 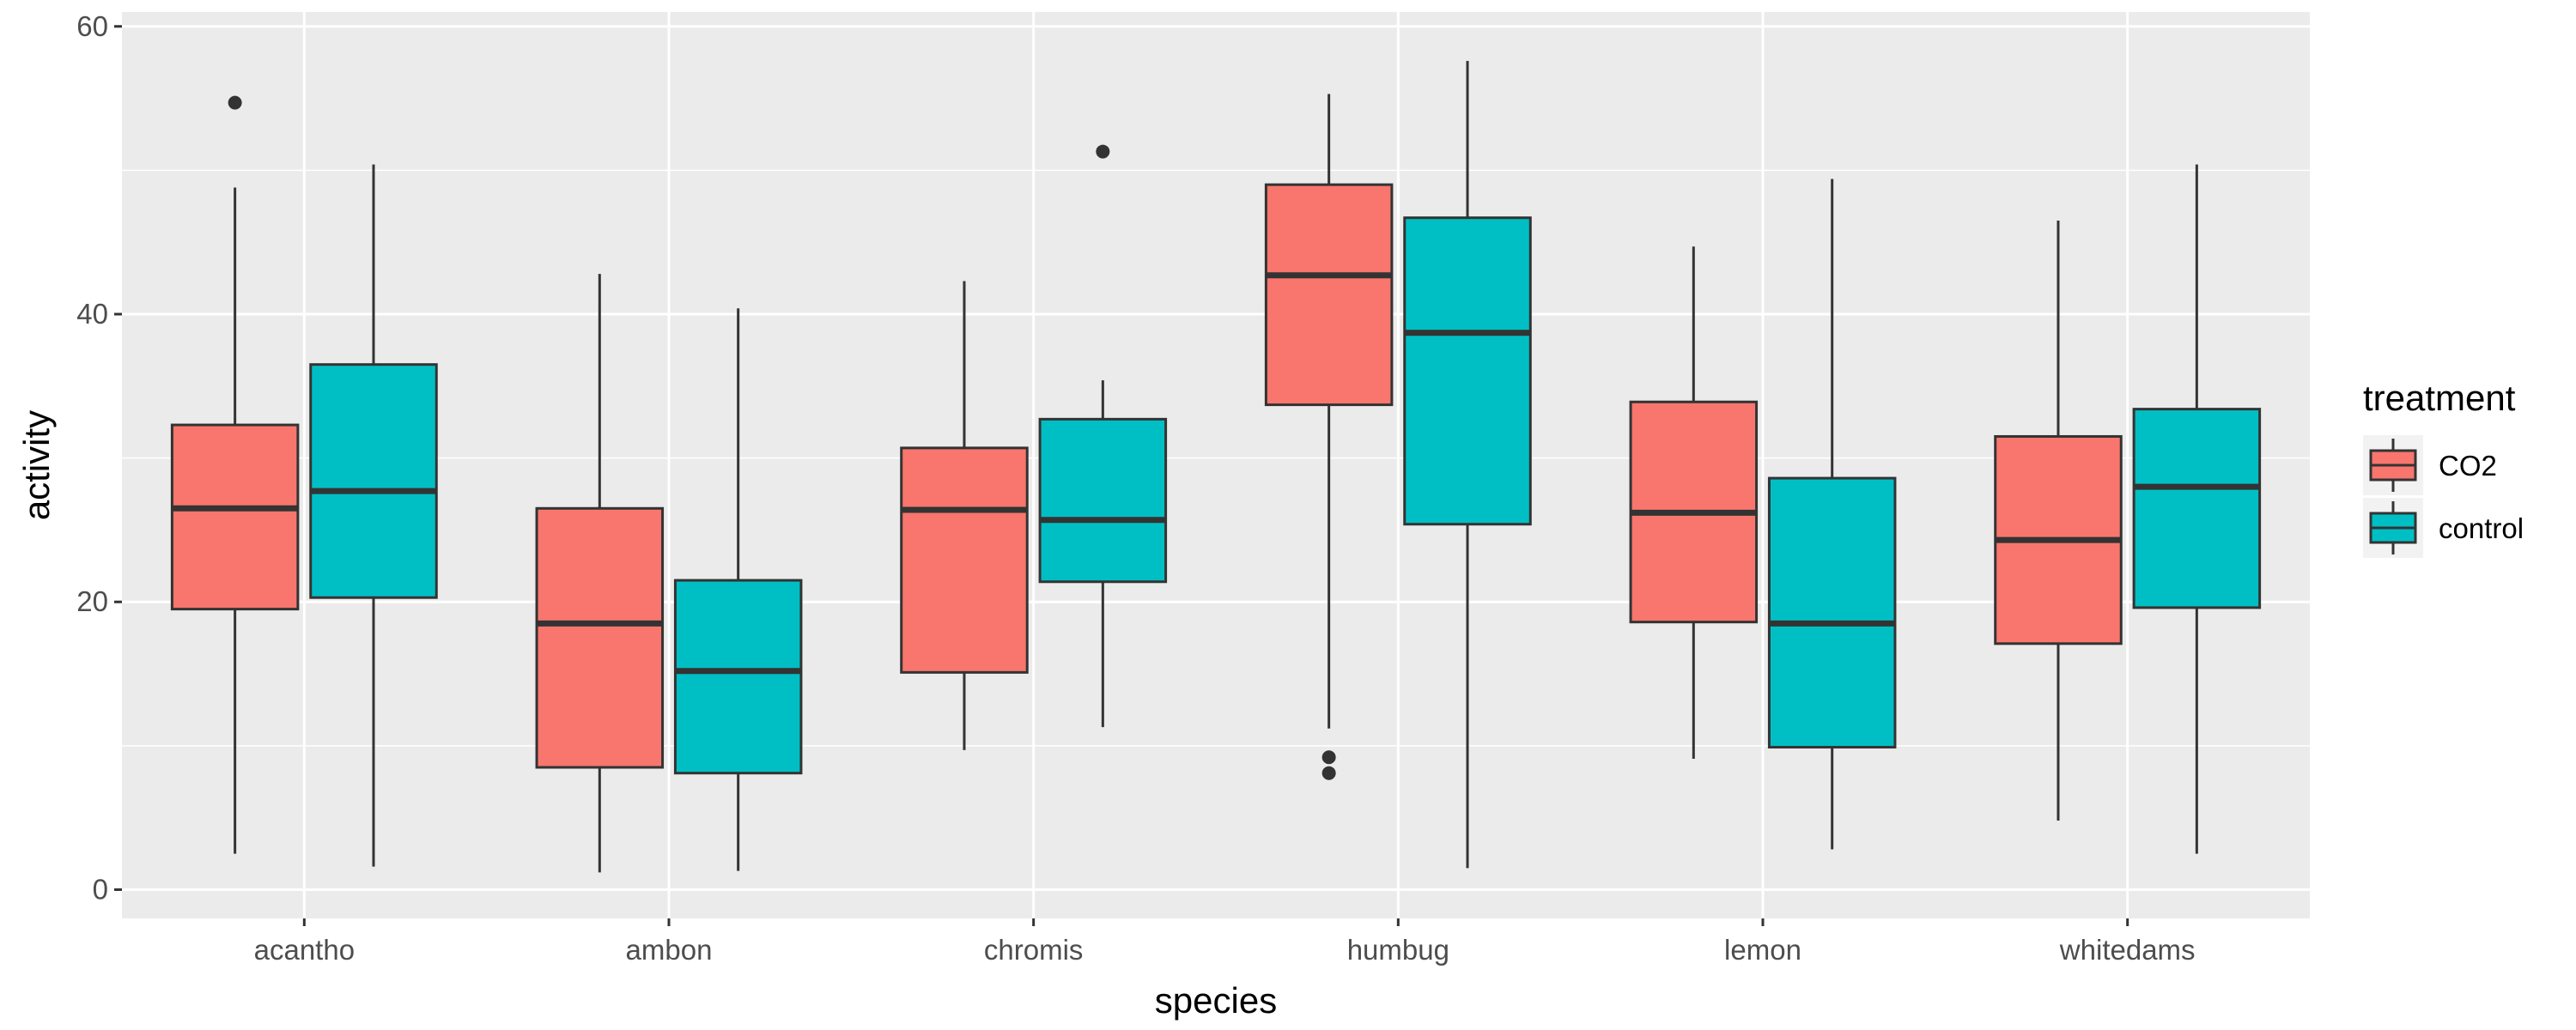 I want to click on box-chromis-control, so click(x=1103, y=436).